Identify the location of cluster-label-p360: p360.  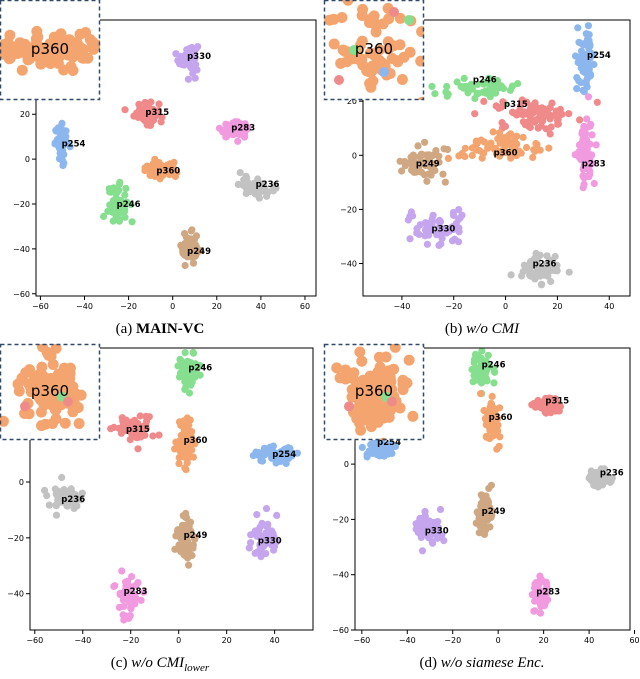
(506, 154).